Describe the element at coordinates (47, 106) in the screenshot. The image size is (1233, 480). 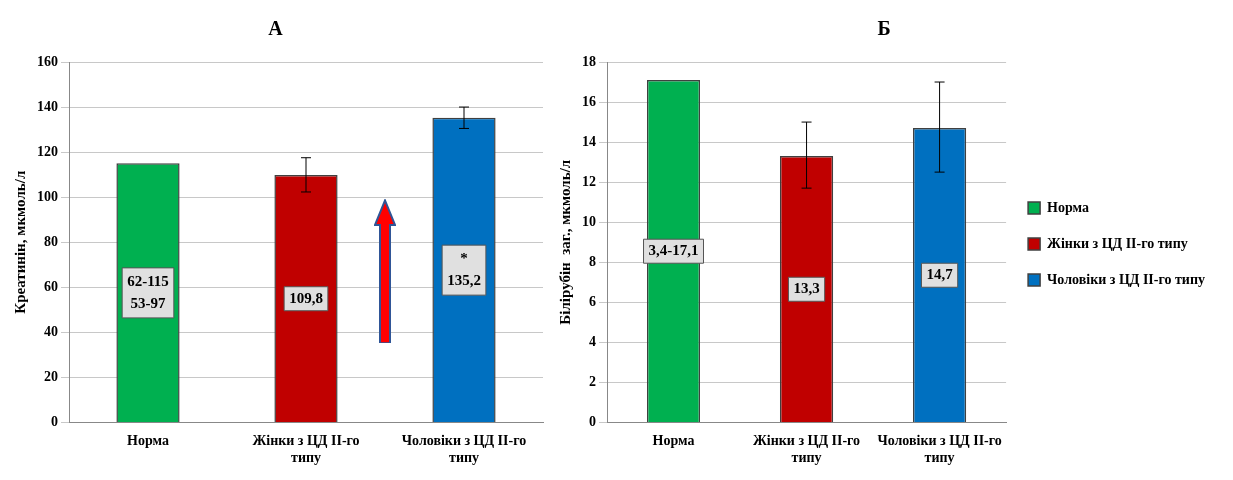
I see `y-tick-label: 140` at that location.